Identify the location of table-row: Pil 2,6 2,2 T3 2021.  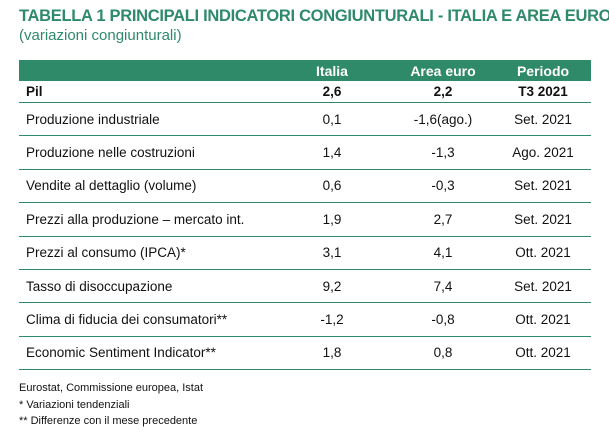
(305, 92).